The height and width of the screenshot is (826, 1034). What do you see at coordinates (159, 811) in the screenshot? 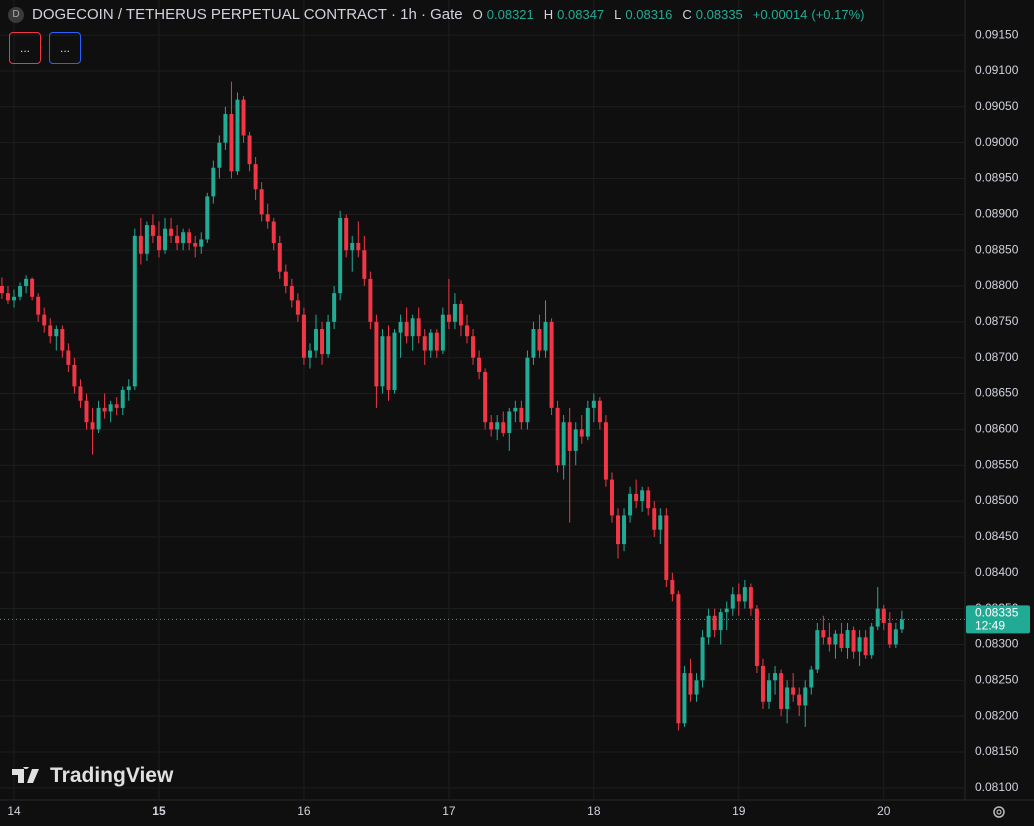
I see `x-tick-label: 15` at bounding box center [159, 811].